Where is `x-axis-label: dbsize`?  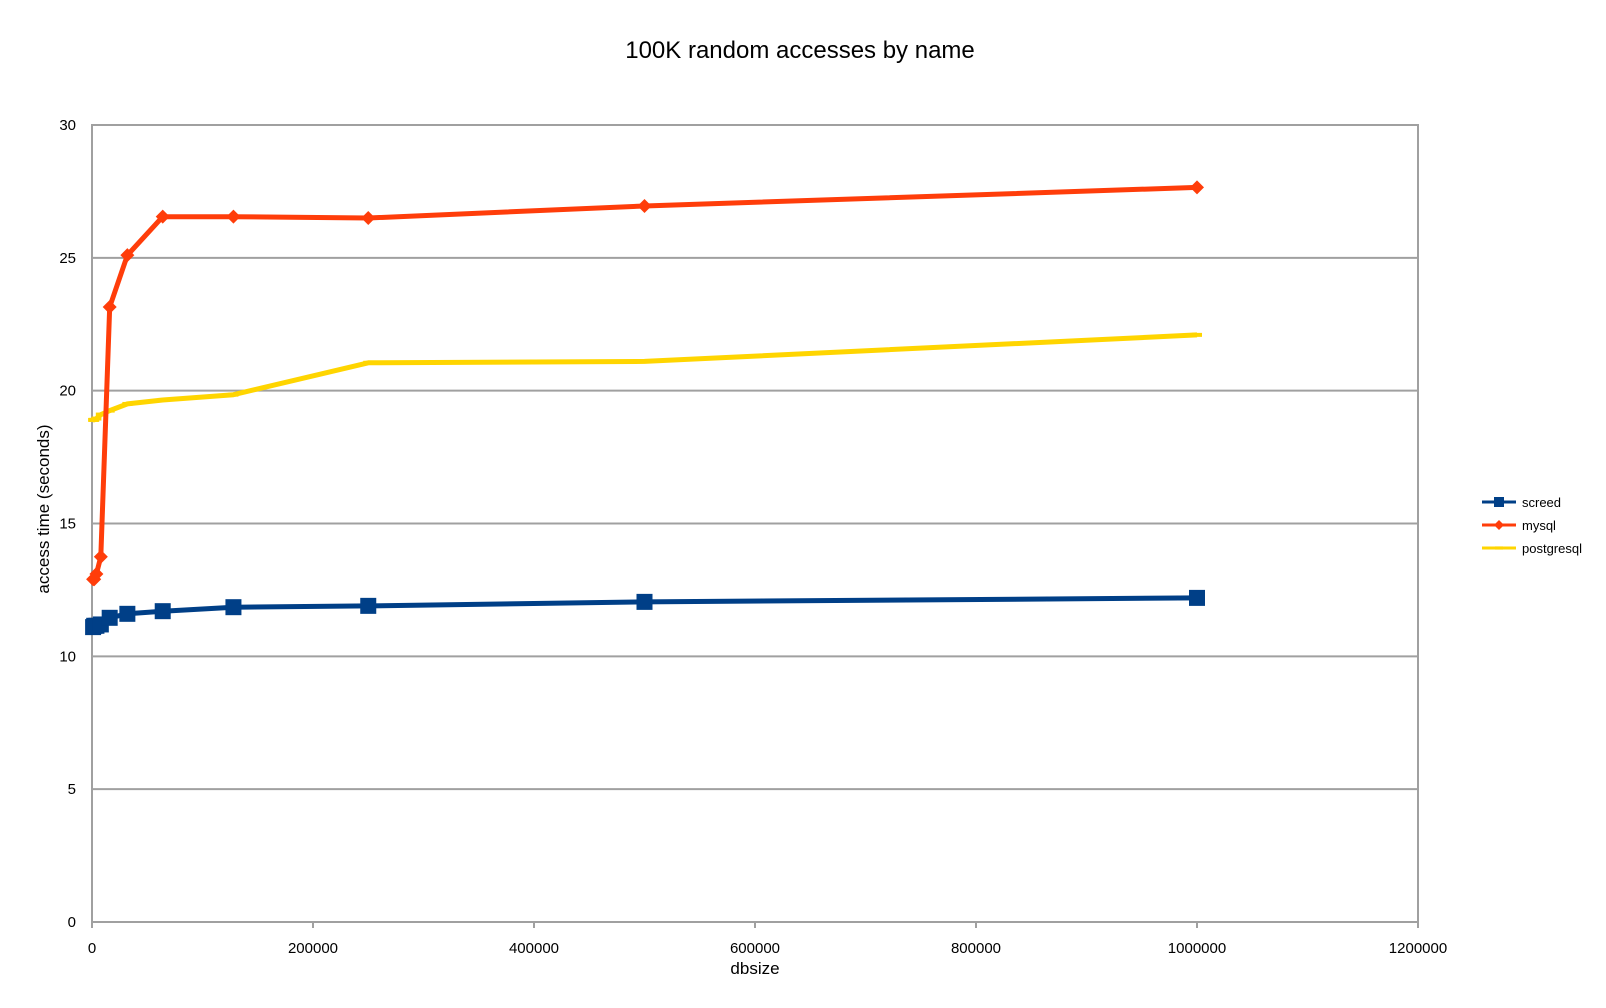 x-axis-label: dbsize is located at coordinates (754, 968).